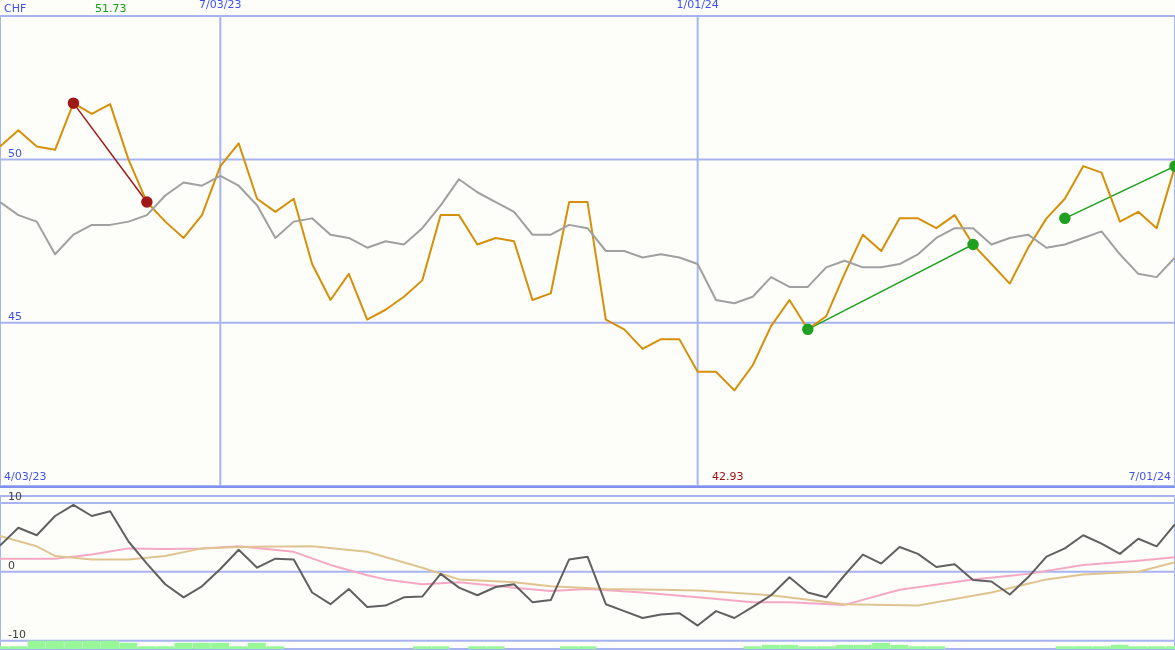 This screenshot has height=650, width=1175. What do you see at coordinates (17, 634) in the screenshot?
I see `y-tick-label: -10` at bounding box center [17, 634].